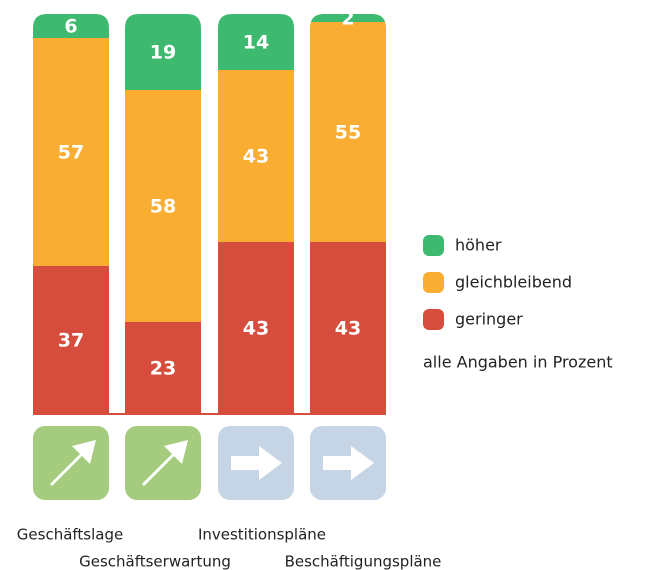 The image size is (646, 570). I want to click on data-label: 6, so click(70, 27).